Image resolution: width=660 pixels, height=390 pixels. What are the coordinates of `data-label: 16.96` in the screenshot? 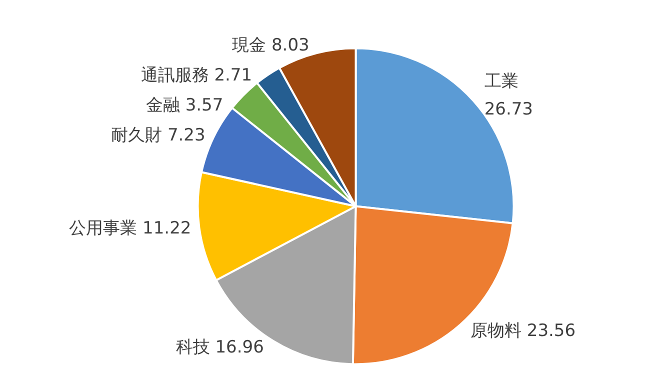 It's located at (239, 348).